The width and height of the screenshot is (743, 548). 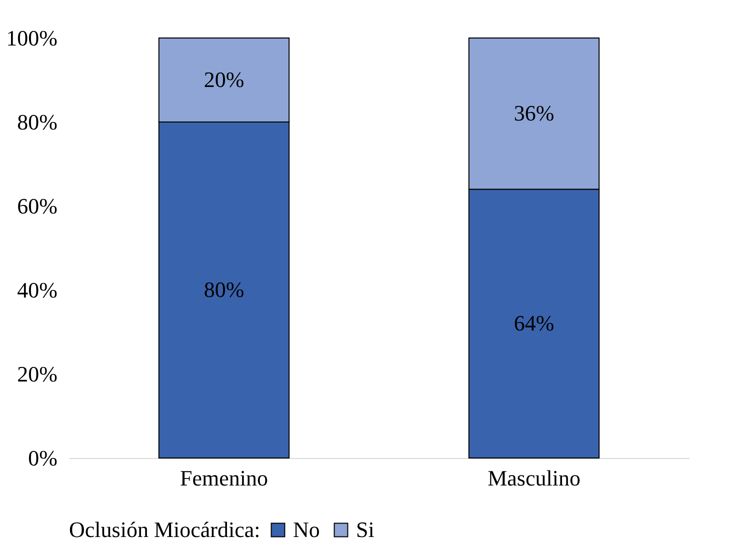 What do you see at coordinates (534, 113) in the screenshot?
I see `data-label: 36%` at bounding box center [534, 113].